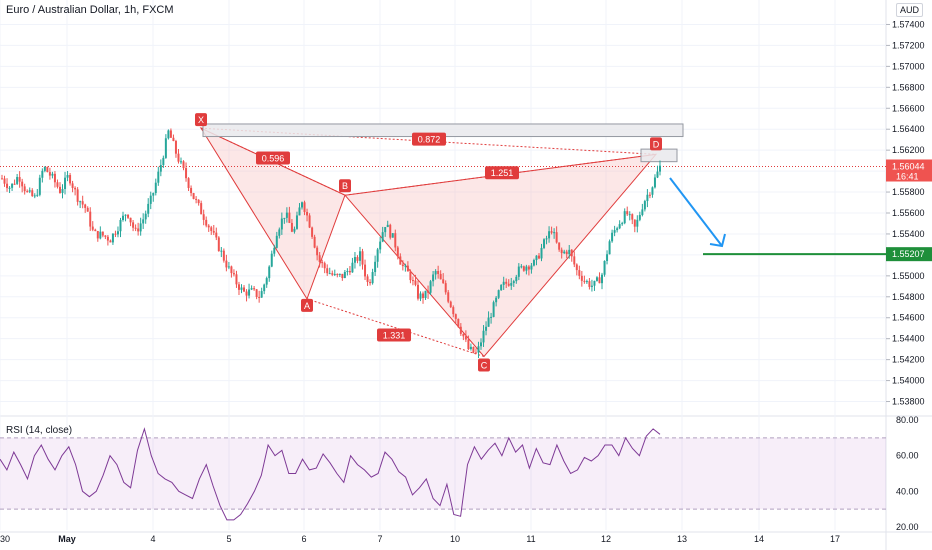  I want to click on time-tick-label: 6, so click(303, 539).